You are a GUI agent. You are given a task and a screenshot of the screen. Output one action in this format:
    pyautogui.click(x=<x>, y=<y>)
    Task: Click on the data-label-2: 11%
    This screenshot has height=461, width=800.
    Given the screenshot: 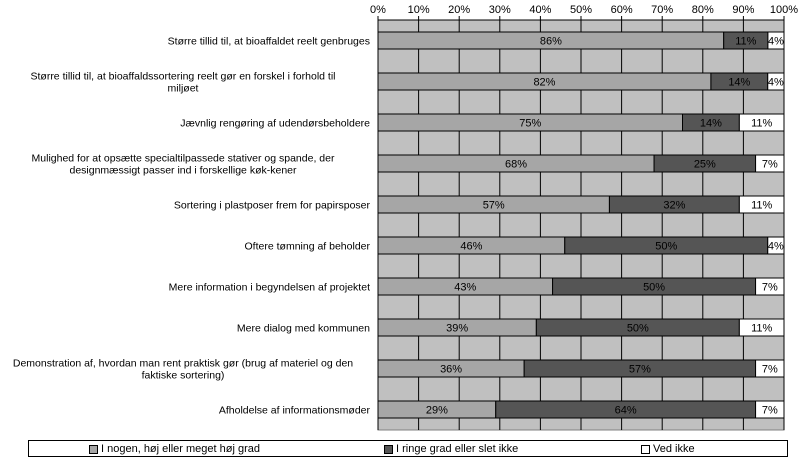 What is the action you would take?
    pyautogui.click(x=745, y=42)
    